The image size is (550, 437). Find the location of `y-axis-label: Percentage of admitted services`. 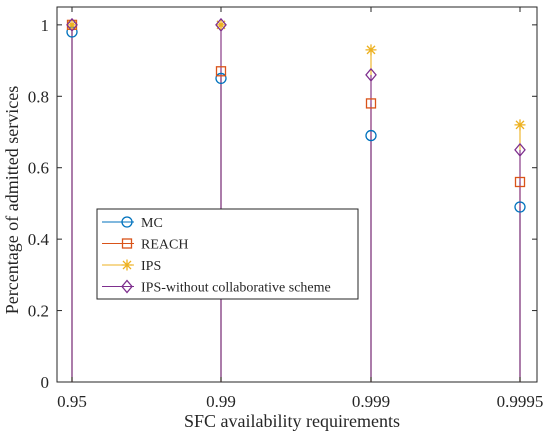

y-axis-label: Percentage of admitted services is located at coordinates (12, 200).